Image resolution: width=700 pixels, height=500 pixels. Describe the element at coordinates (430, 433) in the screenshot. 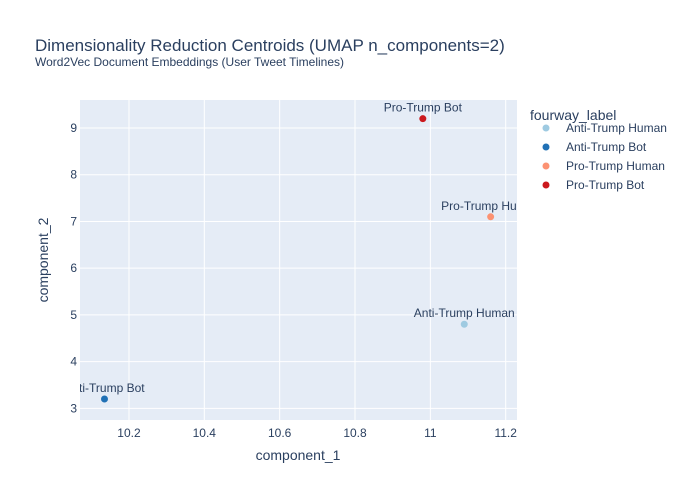

I see `x-tick-label: 11` at that location.